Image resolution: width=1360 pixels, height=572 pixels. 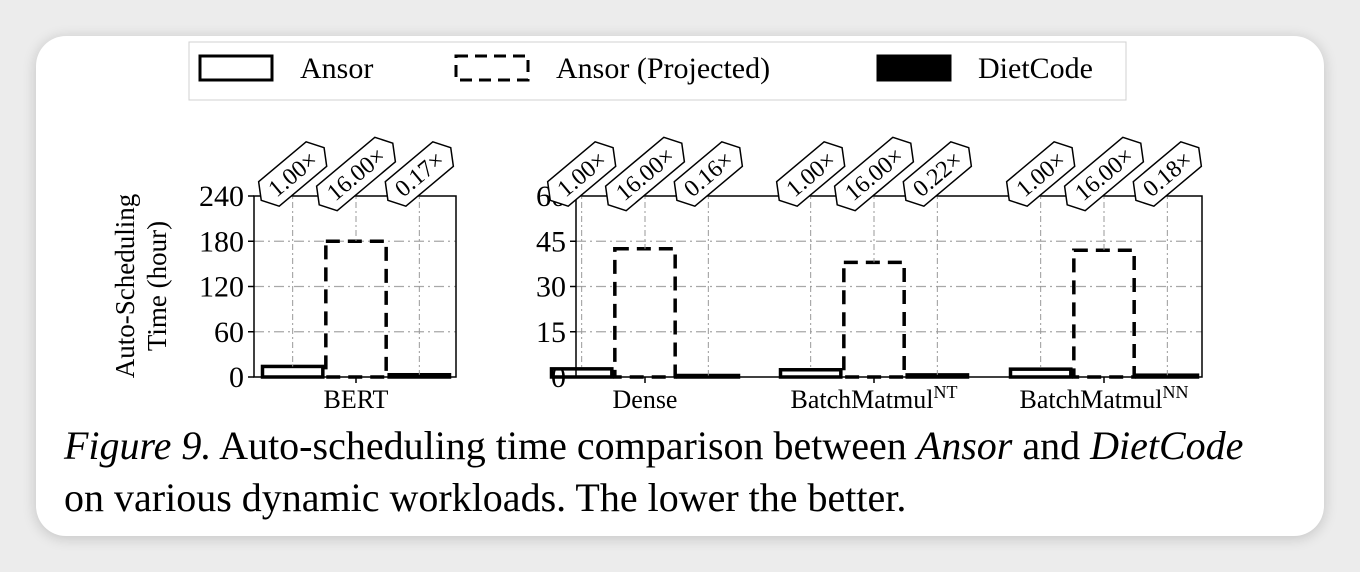 I want to click on x-tick-label: BatchMatmulNN, so click(x=1104, y=398).